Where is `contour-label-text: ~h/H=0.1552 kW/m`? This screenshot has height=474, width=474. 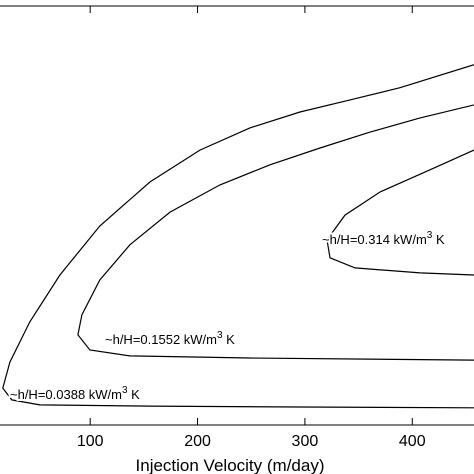 contour-label-text: ~h/H=0.1552 kW/m is located at coordinates (161, 339).